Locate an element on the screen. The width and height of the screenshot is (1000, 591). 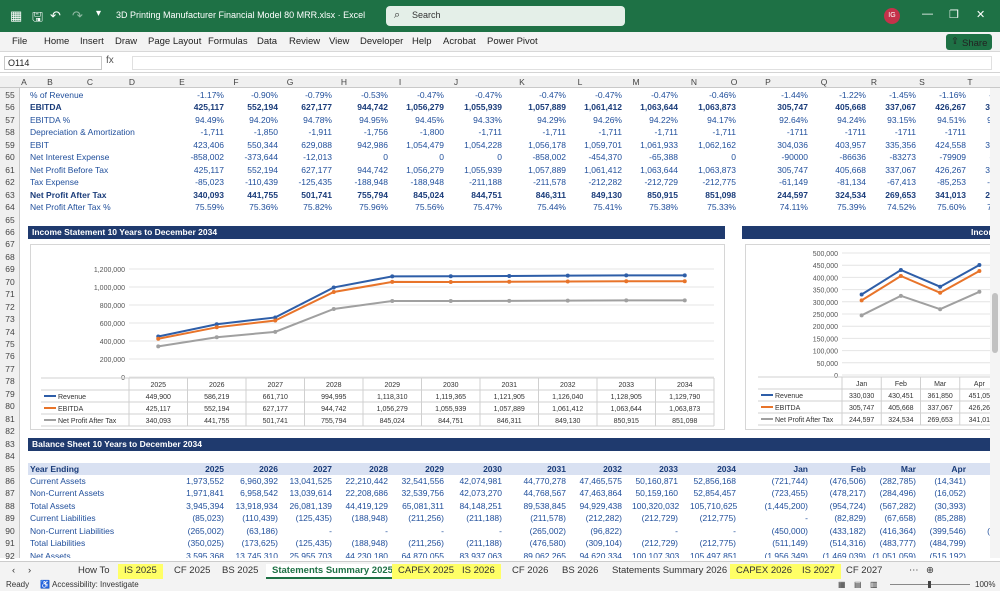
sheet-tab: Statements Summary 2026 is located at coordinates (670, 570).